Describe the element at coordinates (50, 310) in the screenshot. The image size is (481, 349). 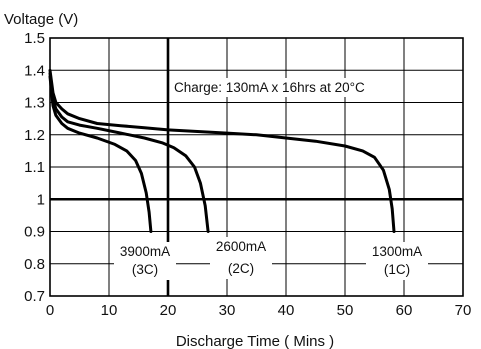
I see `x-tick-label: 0` at that location.